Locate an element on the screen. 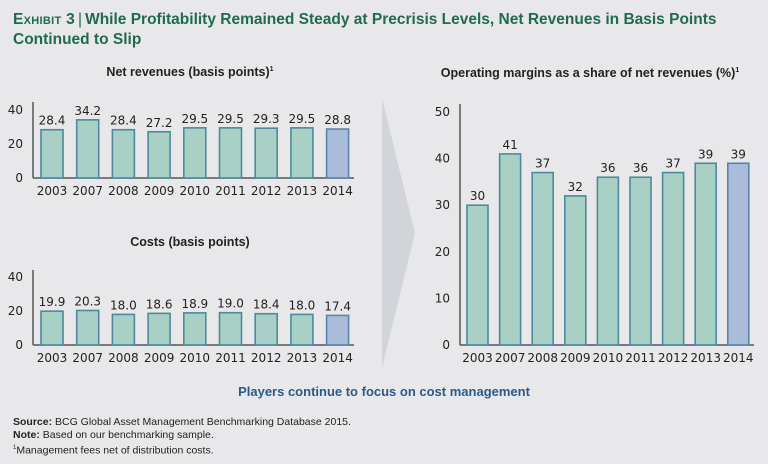 Image resolution: width=768 pixels, height=464 pixels. data-label: 27.2 is located at coordinates (159, 123).